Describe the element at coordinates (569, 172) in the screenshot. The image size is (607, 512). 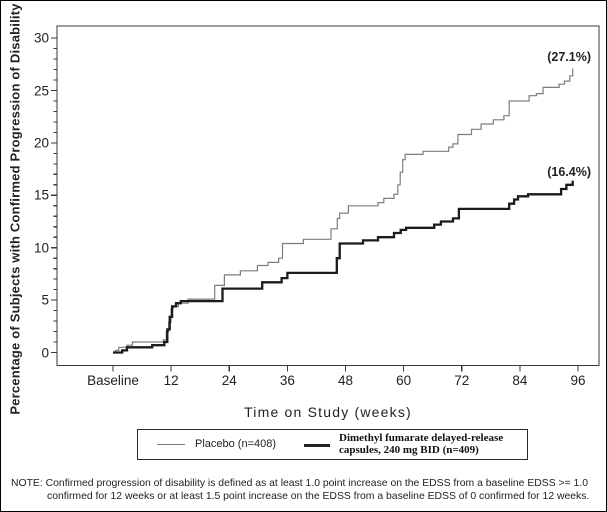
I see `dmf-final-value-label: (16.4%)` at that location.